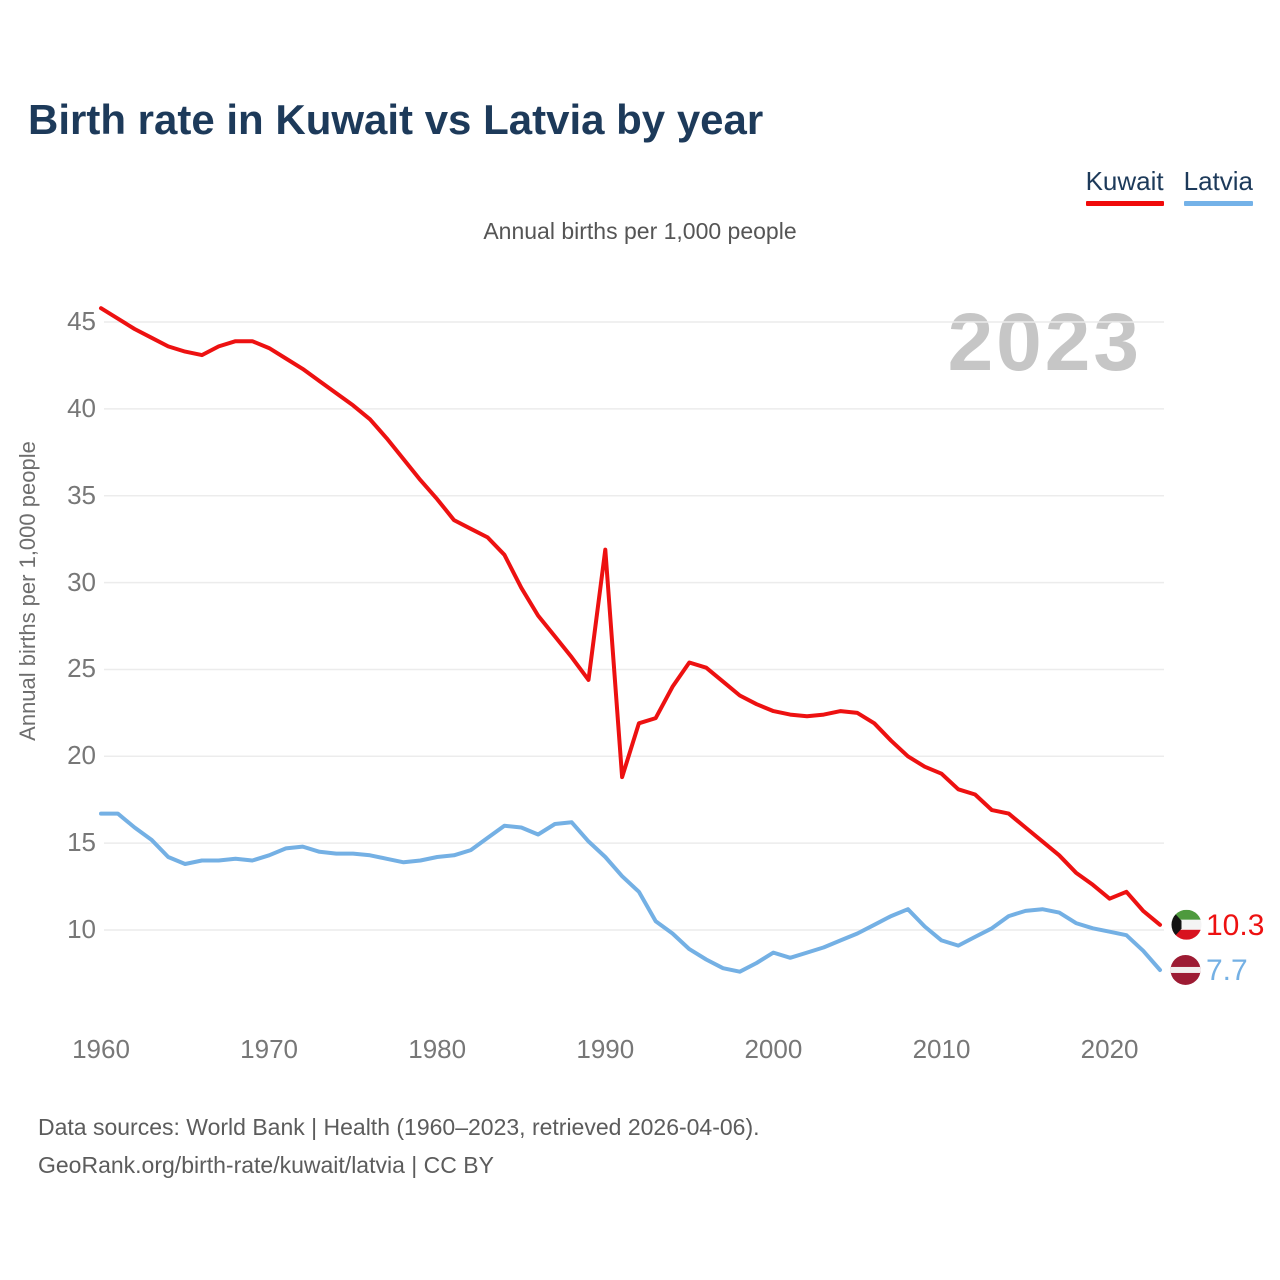 The height and width of the screenshot is (1280, 1280). I want to click on y-tick-30: 30, so click(81, 581).